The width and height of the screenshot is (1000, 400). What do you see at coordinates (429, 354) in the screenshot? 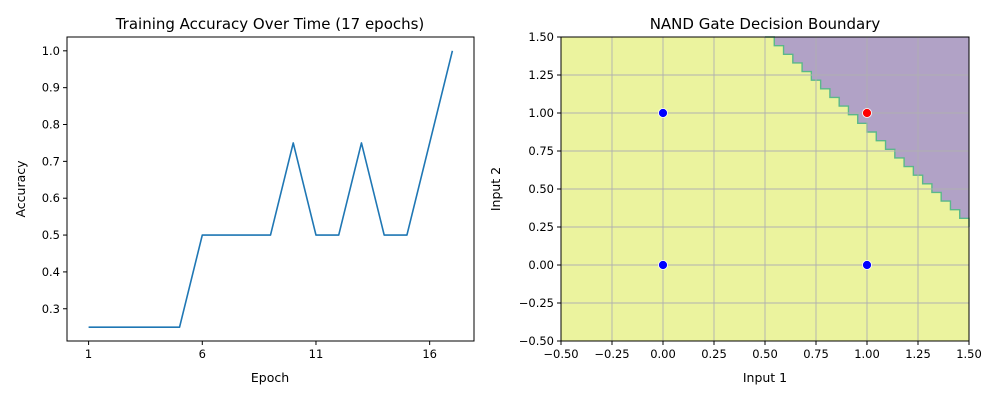
I see `x-tick-label: 16` at bounding box center [429, 354].